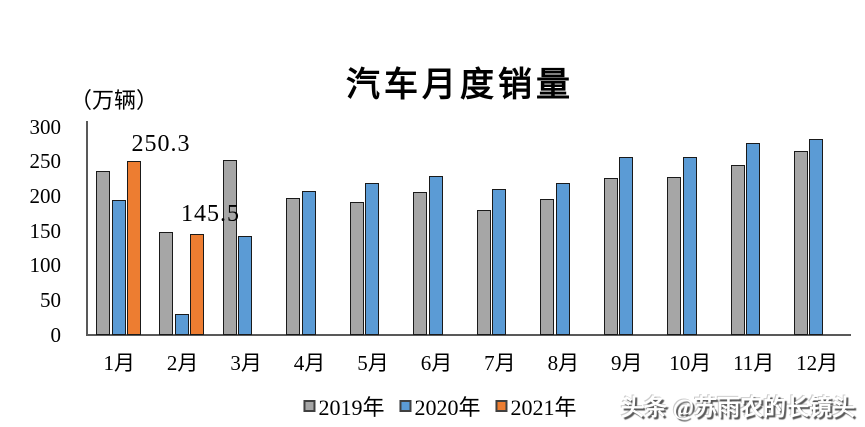 Image resolution: width=865 pixels, height=427 pixels. What do you see at coordinates (447, 407) in the screenshot?
I see `legend-label-2020年: 2020年` at bounding box center [447, 407].